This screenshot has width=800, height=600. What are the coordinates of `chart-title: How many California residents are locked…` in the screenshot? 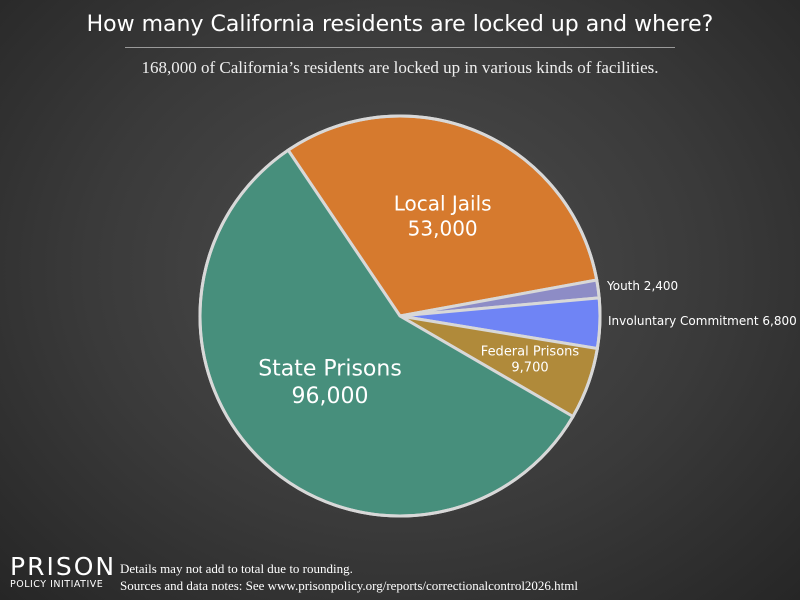 It's located at (400, 24).